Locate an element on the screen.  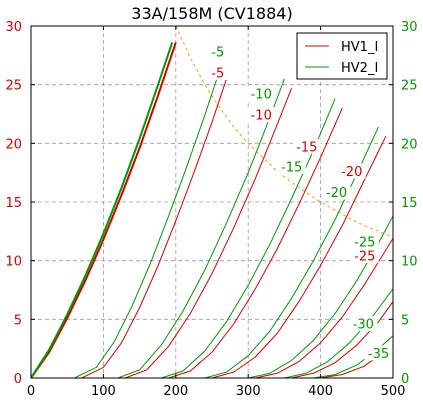
y-tick-label: 30 is located at coordinates (13, 27).